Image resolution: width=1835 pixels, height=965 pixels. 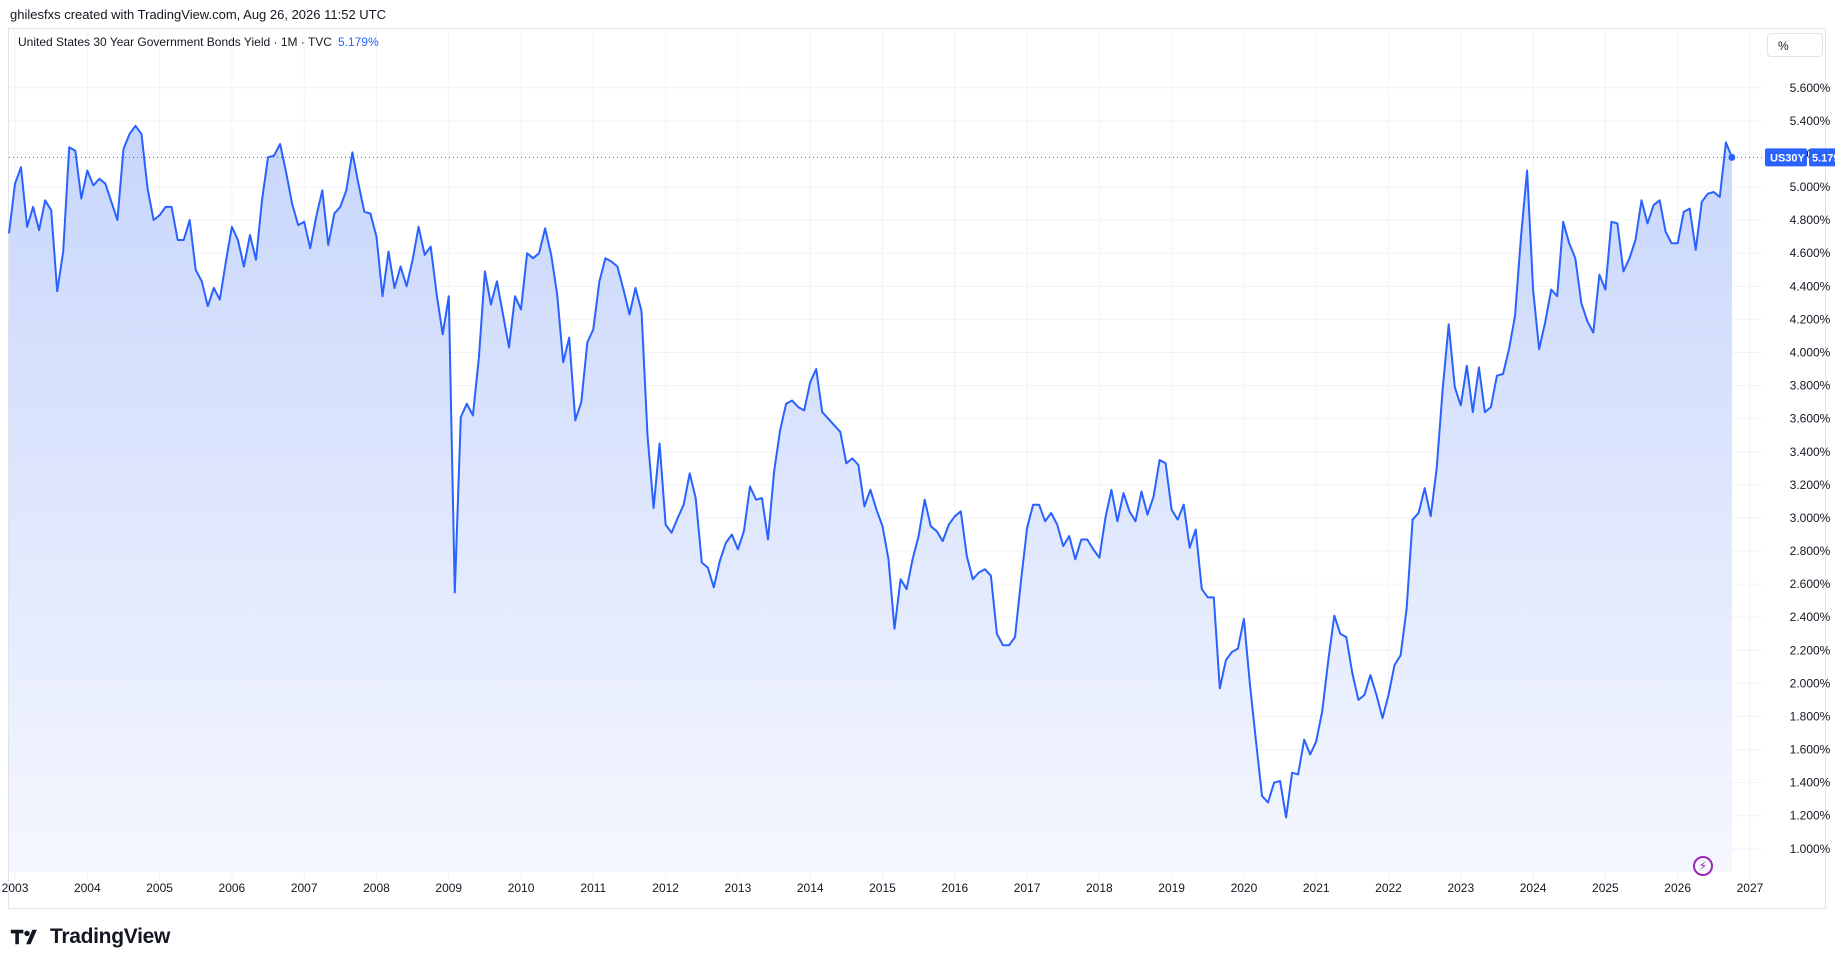 What do you see at coordinates (1810, 253) in the screenshot?
I see `y-tick-label: 4.600%` at bounding box center [1810, 253].